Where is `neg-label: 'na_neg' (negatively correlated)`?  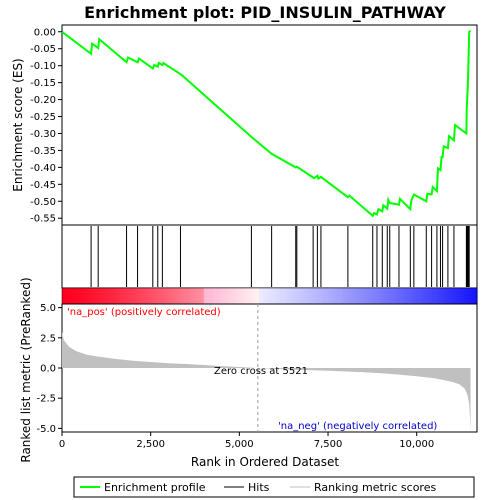
neg-label: 'na_neg' (negatively correlated) is located at coordinates (357, 426).